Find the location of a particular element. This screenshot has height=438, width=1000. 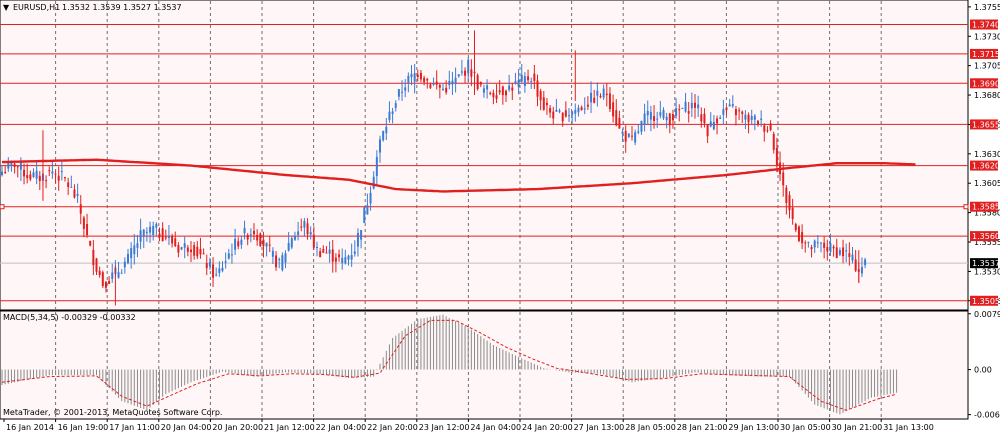

time-tick-label: 17 Jan 11:00 is located at coordinates (134, 427).